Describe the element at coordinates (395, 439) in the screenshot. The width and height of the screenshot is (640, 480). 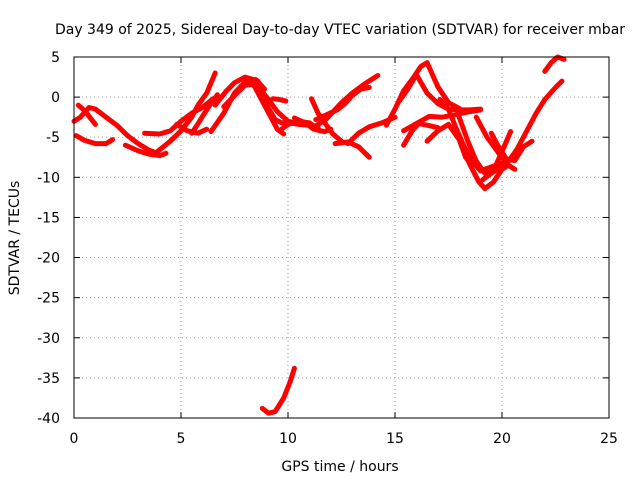
I see `x-tick-label: 15` at that location.